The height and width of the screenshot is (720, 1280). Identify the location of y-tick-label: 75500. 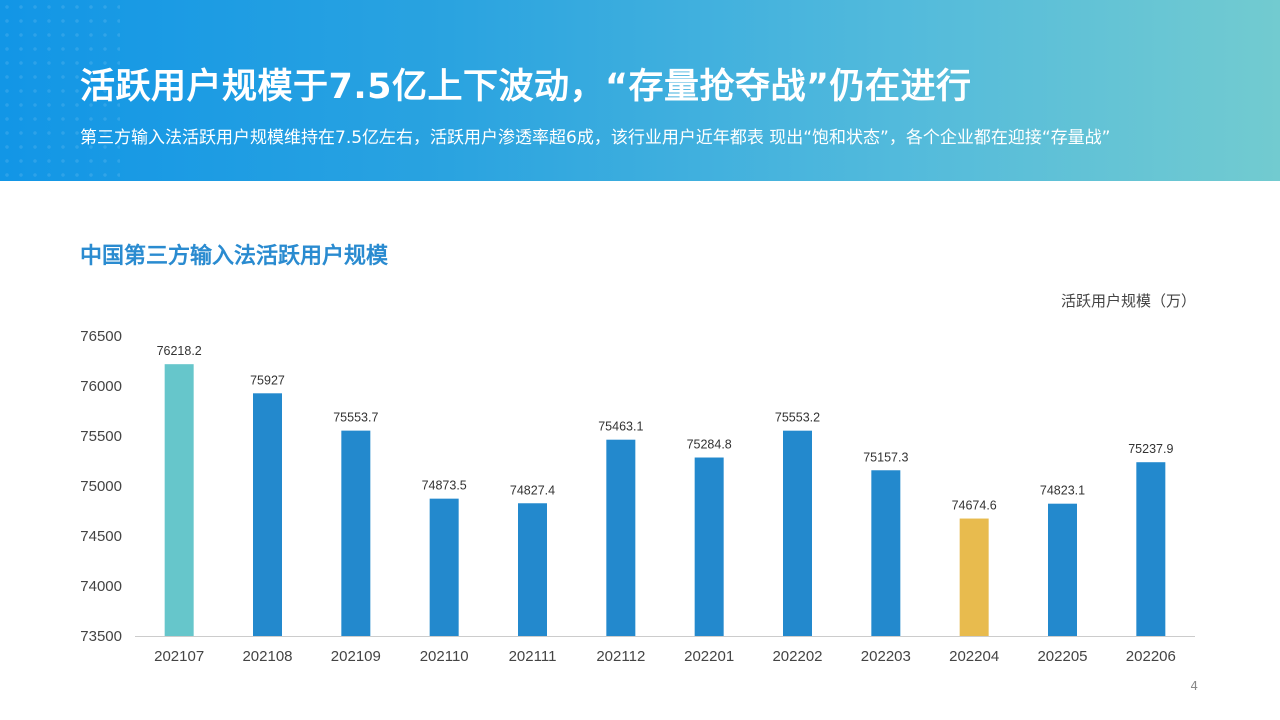
(101, 436).